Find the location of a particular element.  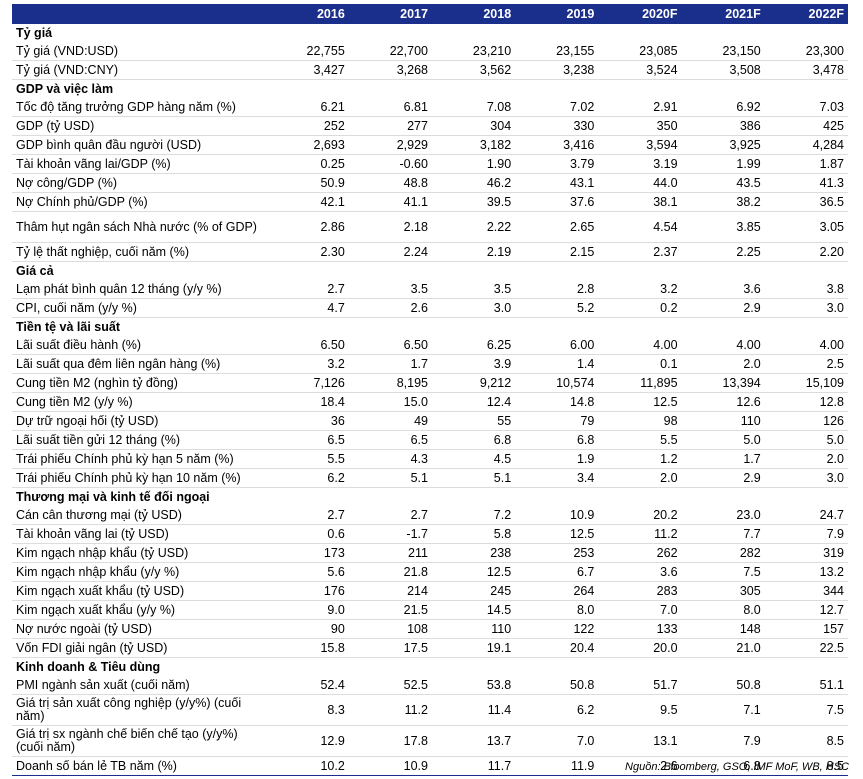

row-label: Trái phiếu Chính phủ kỳ hạn 10 năm (%) is located at coordinates (139, 478).